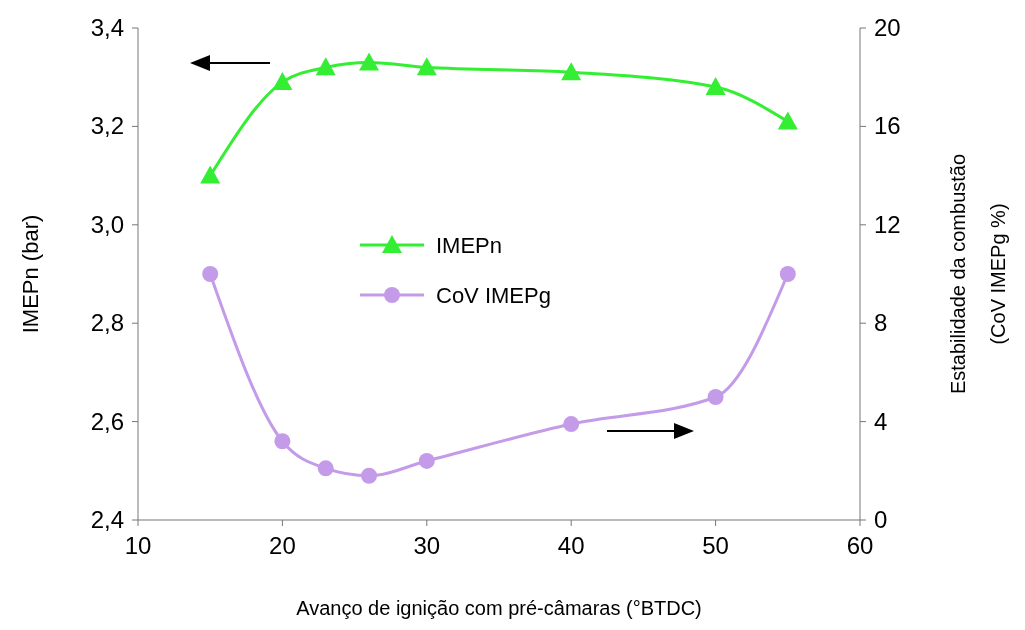  Describe the element at coordinates (469, 245) in the screenshot. I see `legend-label: IMEPn` at that location.